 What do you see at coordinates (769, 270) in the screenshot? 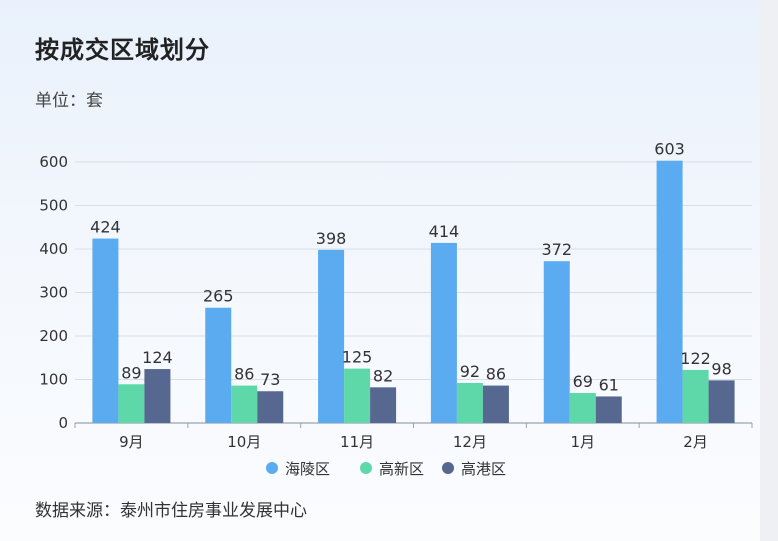
I see `page-edge` at bounding box center [769, 270].